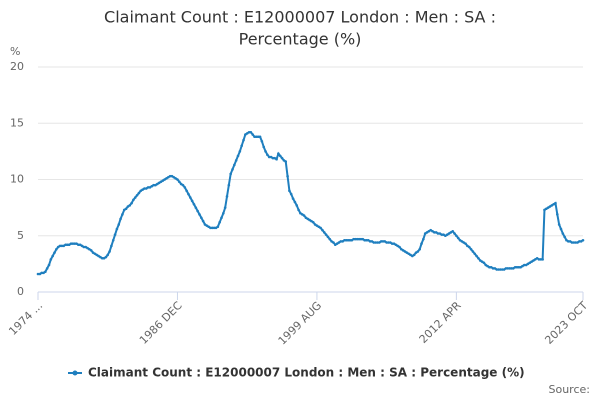 This screenshot has height=400, width=600. What do you see at coordinates (20, 235) in the screenshot?
I see `y-tick-label: 5` at bounding box center [20, 235].